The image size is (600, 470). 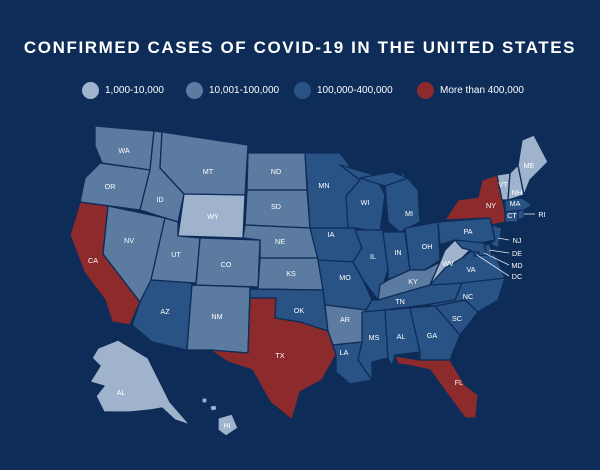 I want to click on state-az, so click(x=162, y=315).